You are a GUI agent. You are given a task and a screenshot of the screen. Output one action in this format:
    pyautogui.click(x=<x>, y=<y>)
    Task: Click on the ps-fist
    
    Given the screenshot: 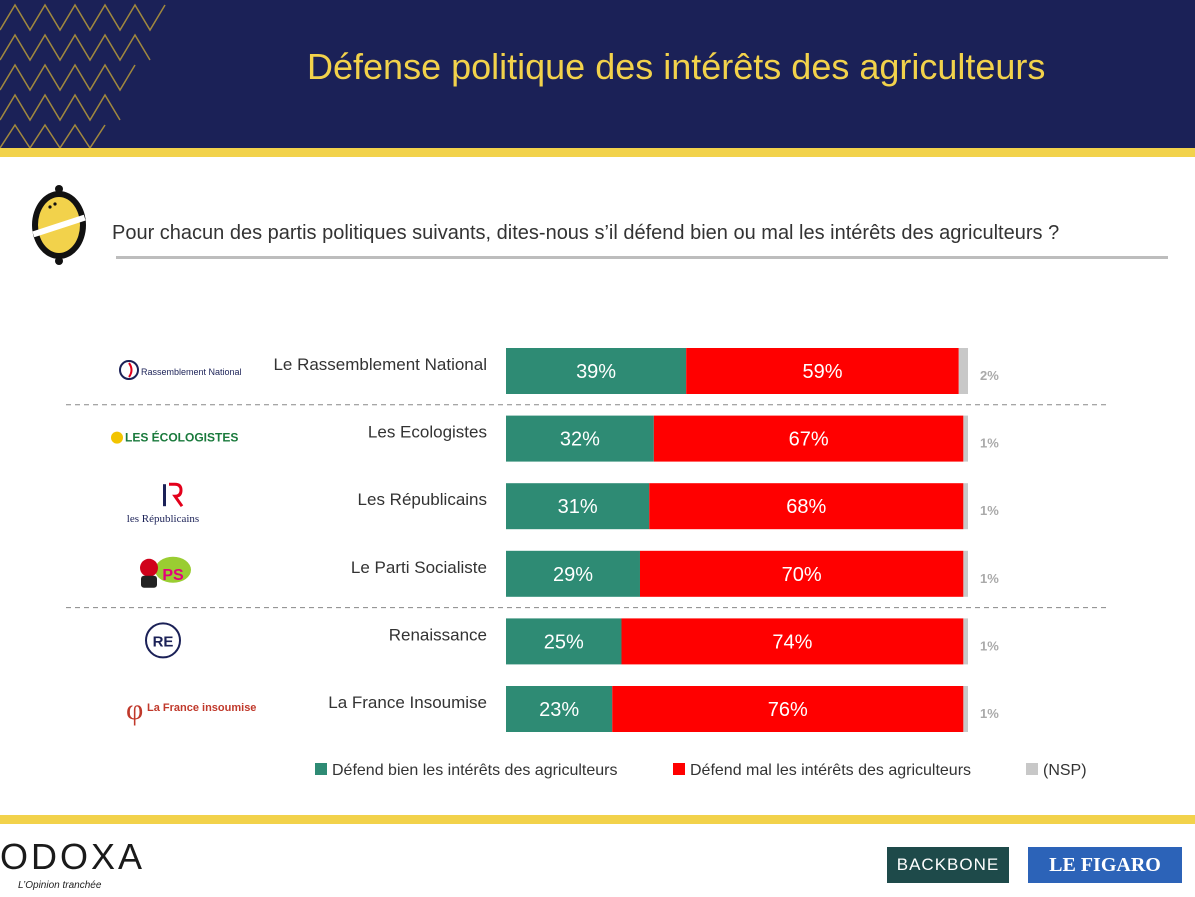 What is the action you would take?
    pyautogui.click(x=149, y=581)
    